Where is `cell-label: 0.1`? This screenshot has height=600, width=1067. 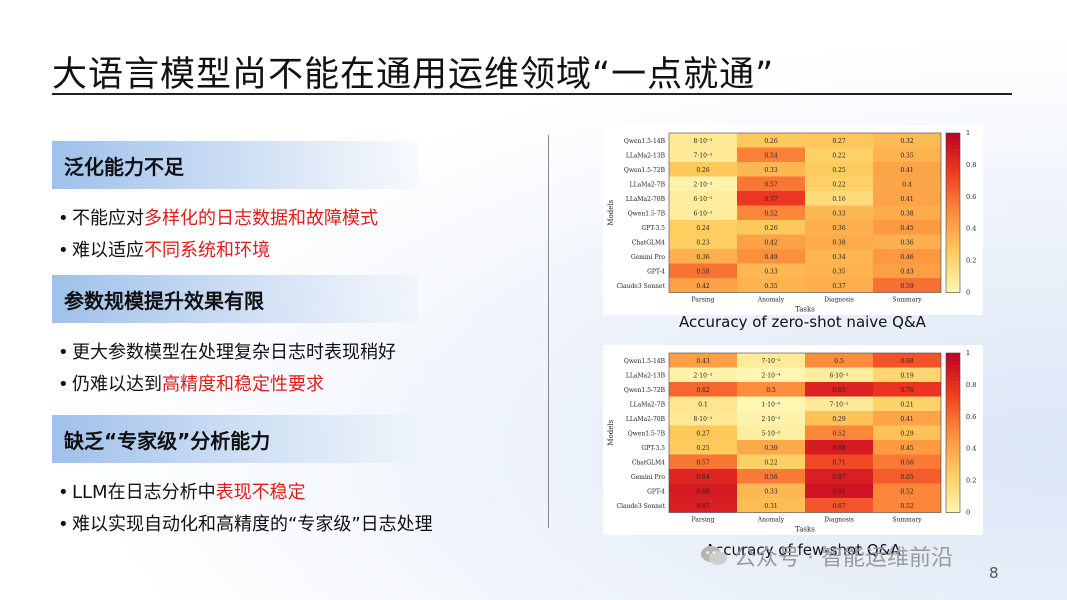 cell-label: 0.1 is located at coordinates (703, 404).